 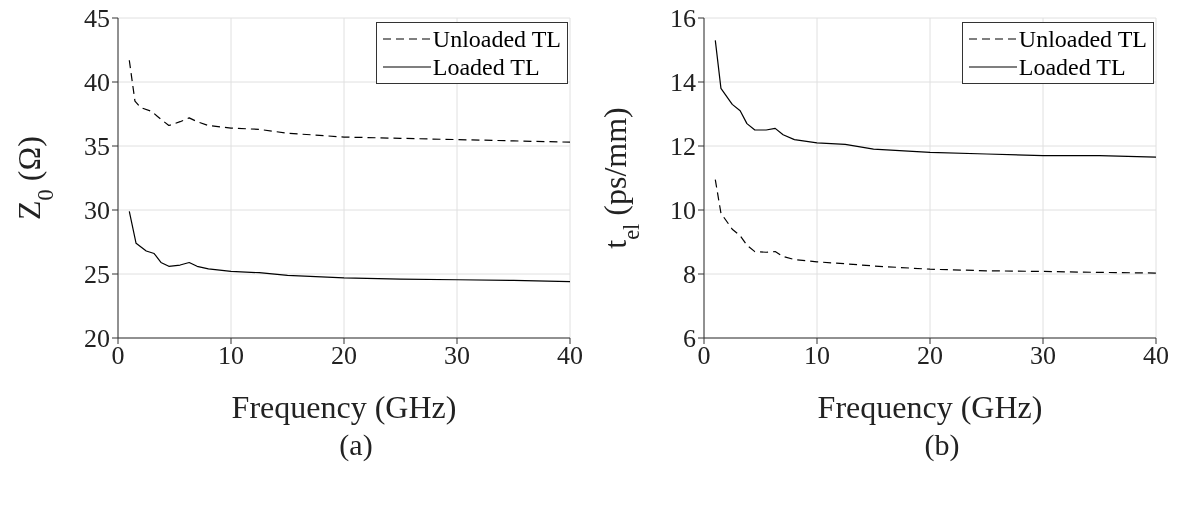 What do you see at coordinates (942, 445) in the screenshot?
I see `text: (b)` at bounding box center [942, 445].